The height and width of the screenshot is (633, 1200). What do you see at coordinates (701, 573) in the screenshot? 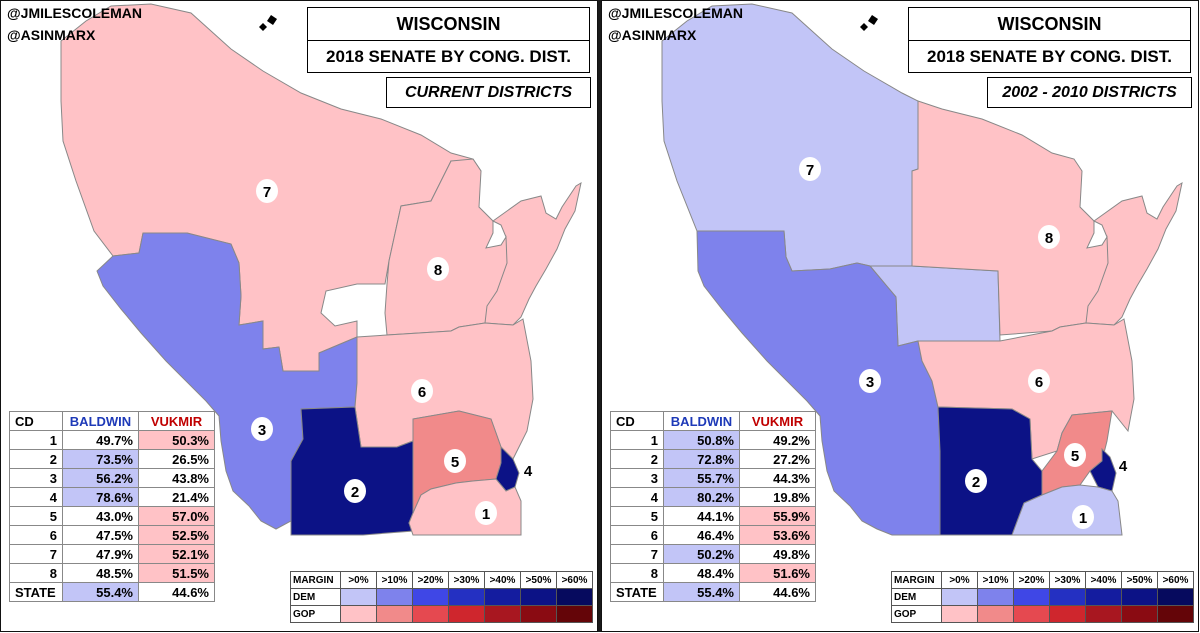
I see `baldwin-cell: 48.4%` at bounding box center [701, 573].